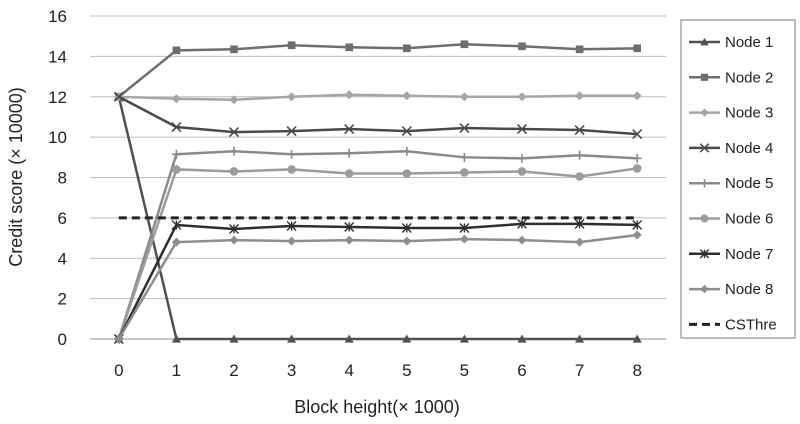  Describe the element at coordinates (62, 299) in the screenshot. I see `y-tick-label: 2` at that location.